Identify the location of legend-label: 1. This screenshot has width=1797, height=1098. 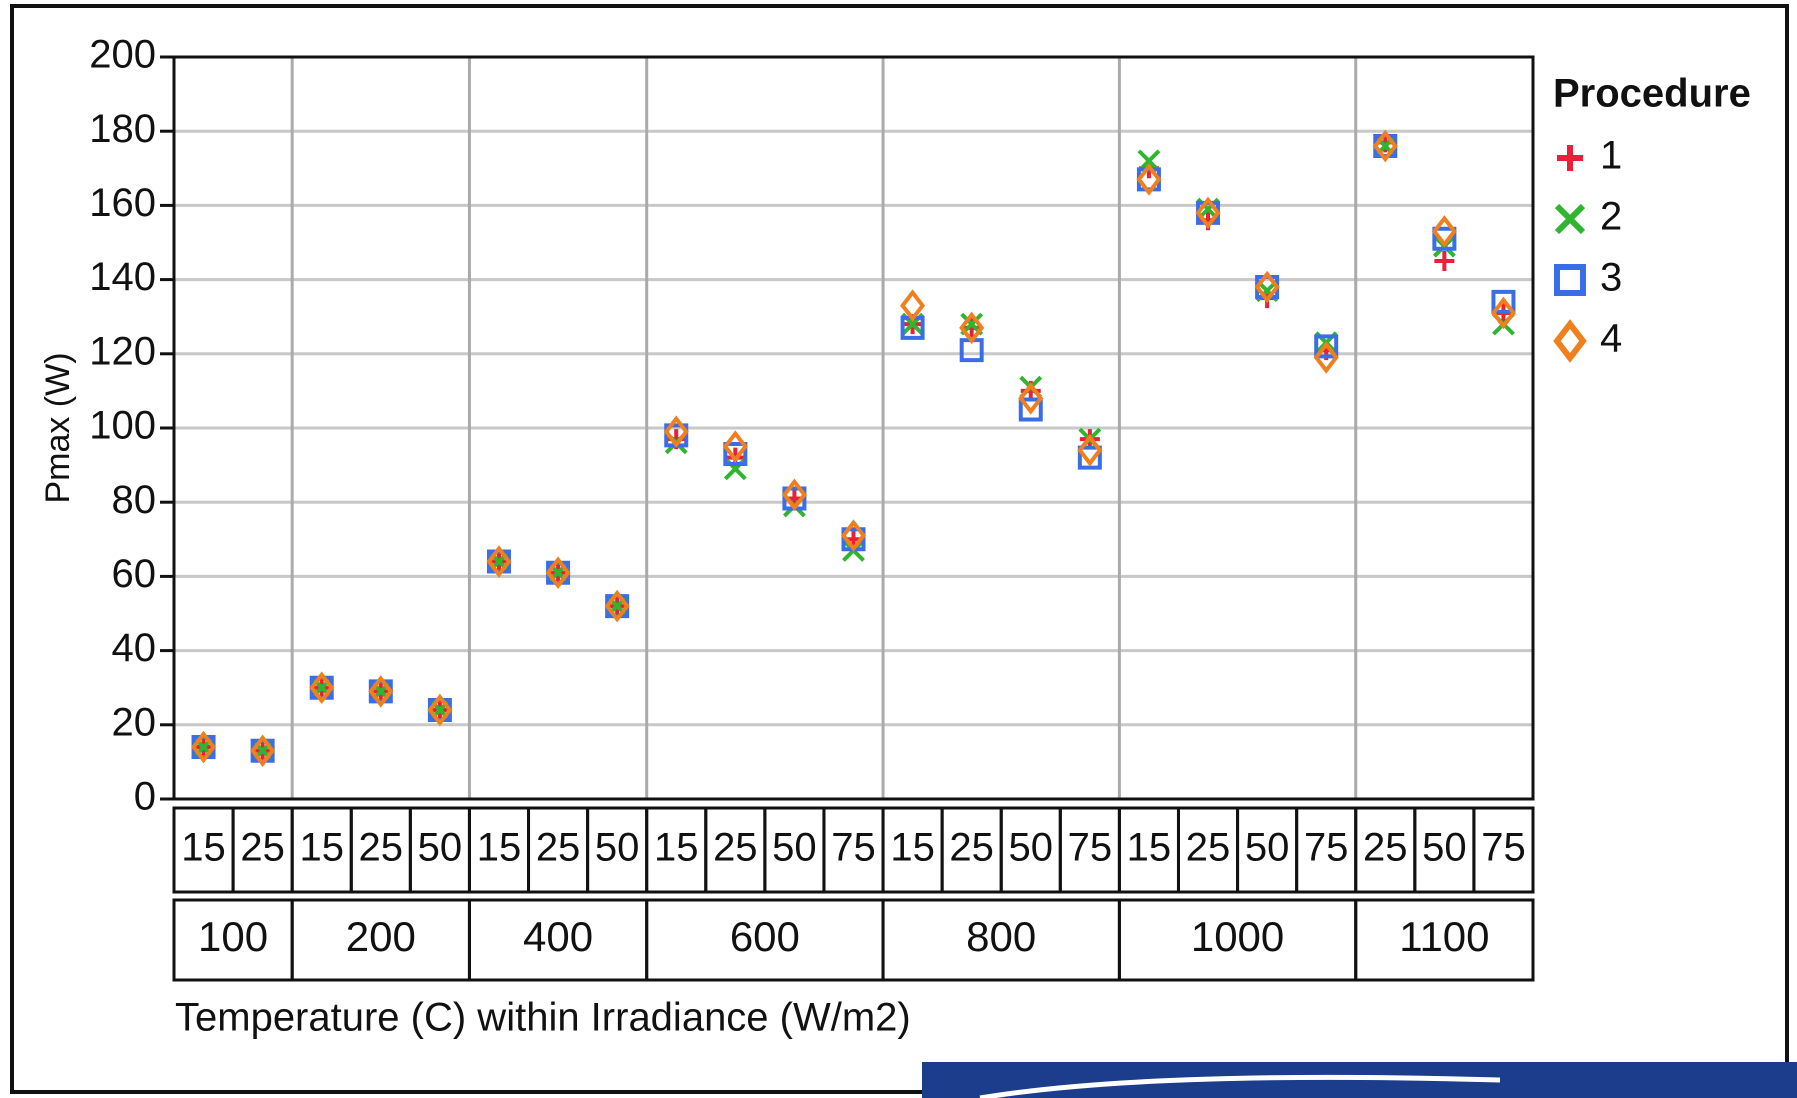
(1611, 156).